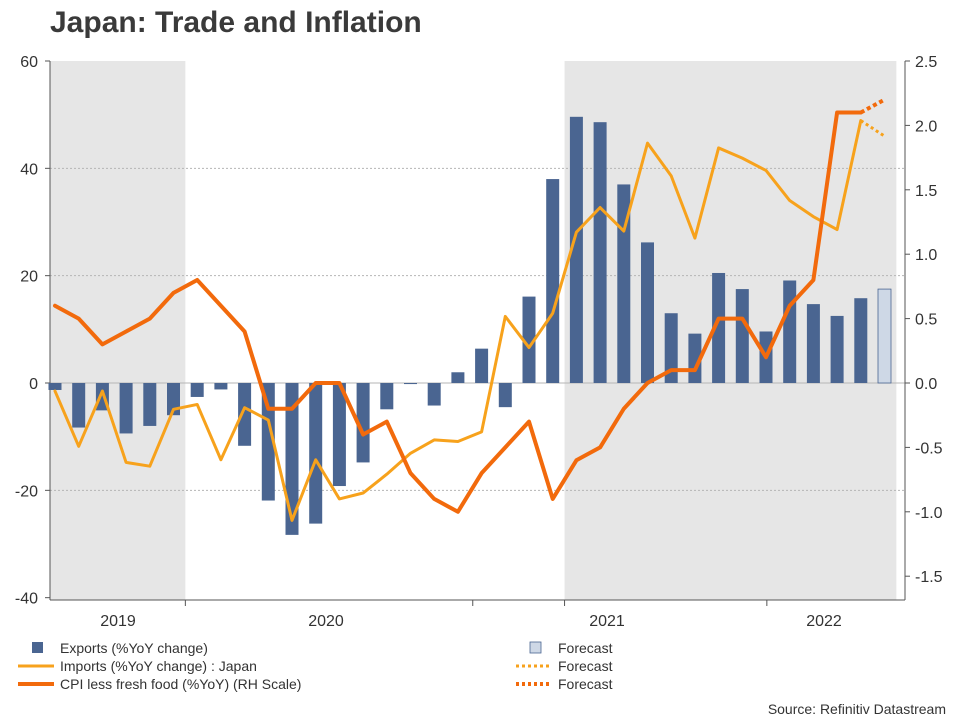 This screenshot has height=720, width=960. Describe the element at coordinates (29, 169) in the screenshot. I see `left-tick-label: 40` at that location.